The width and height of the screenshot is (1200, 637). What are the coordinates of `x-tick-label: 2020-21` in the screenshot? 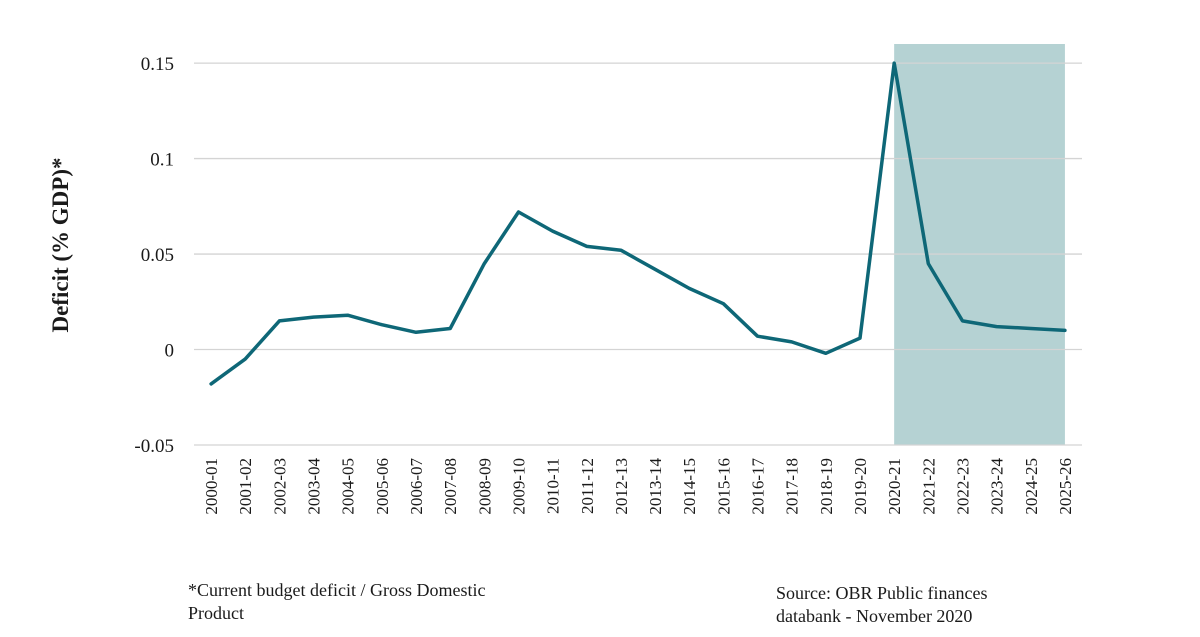 It's located at (894, 486).